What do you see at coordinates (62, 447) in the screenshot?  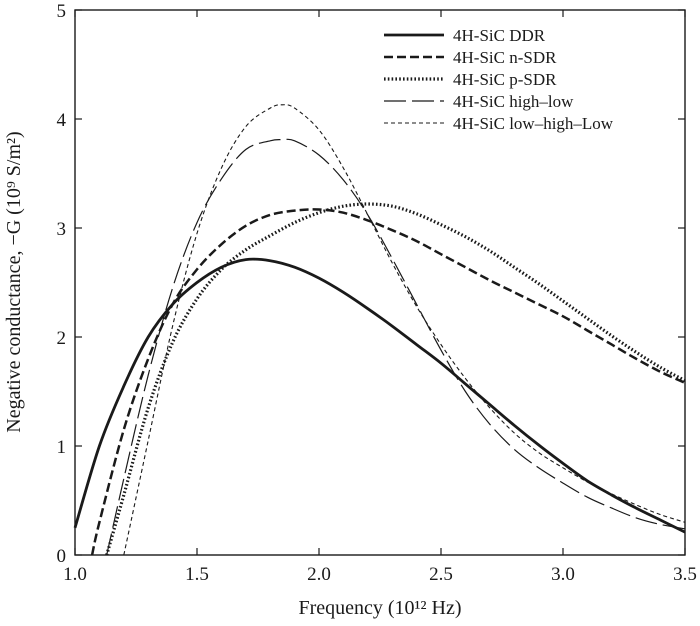 I see `y-tick-label: 1` at bounding box center [62, 447].